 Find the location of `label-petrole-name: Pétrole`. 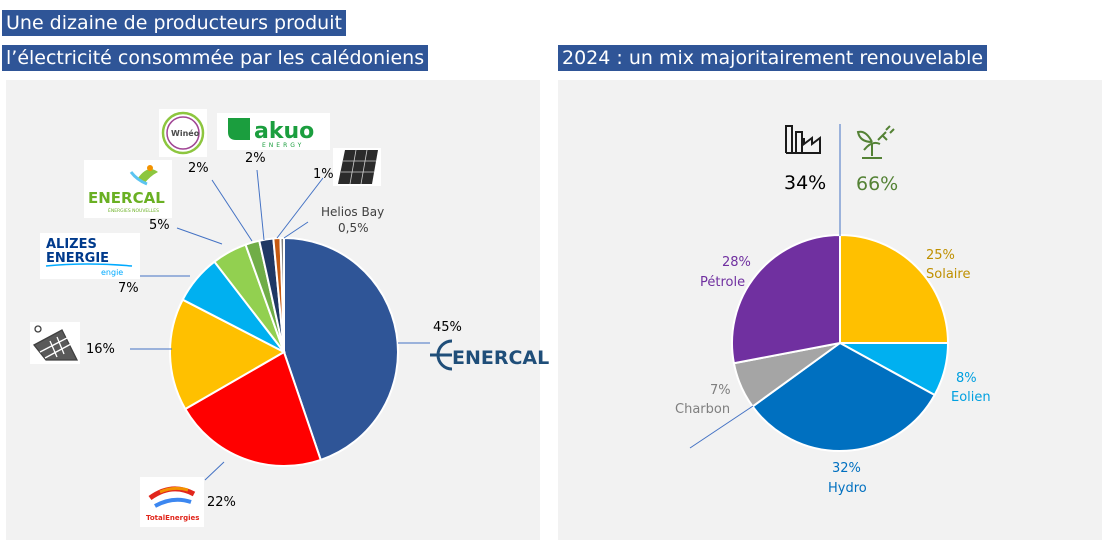

label-petrole-name: Pétrole is located at coordinates (722, 282).